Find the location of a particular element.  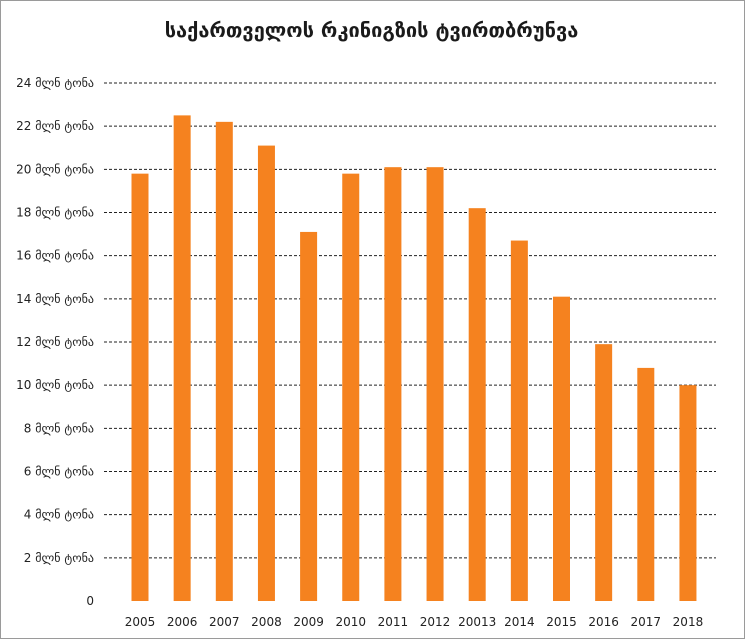

y-tick-label: 0 is located at coordinates (90, 601).